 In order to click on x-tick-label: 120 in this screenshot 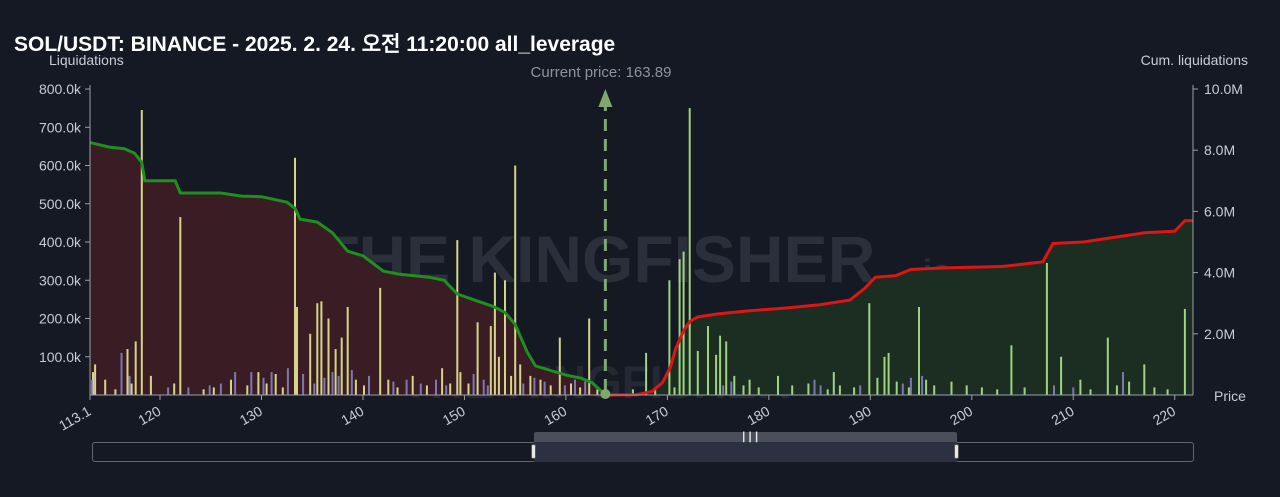, I will do `click(149, 416)`.